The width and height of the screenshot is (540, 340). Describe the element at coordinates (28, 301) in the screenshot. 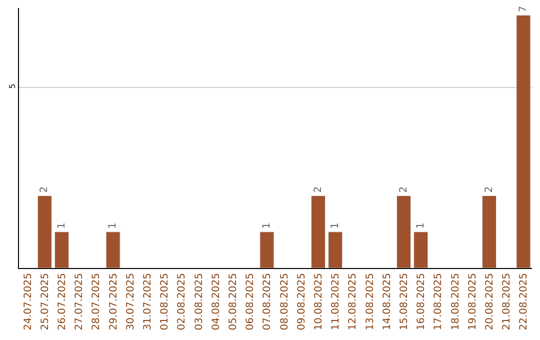

I see `x-tick-label: 24.07.2025` at that location.